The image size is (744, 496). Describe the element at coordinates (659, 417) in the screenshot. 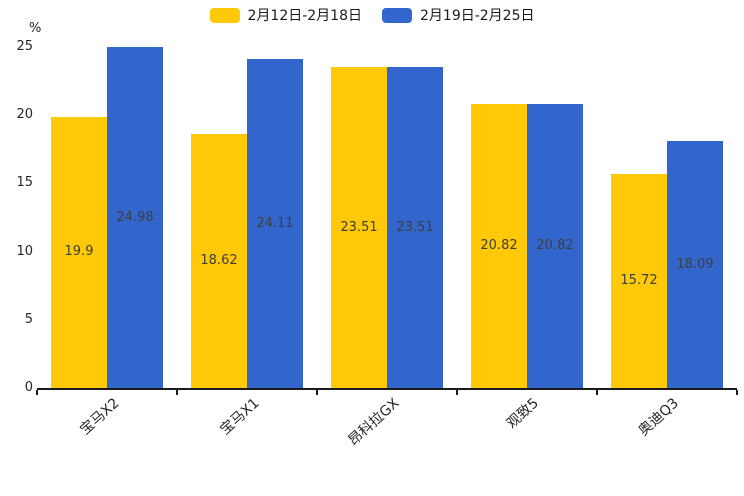

I see `x-axis-label: 奥迪Q3` at that location.